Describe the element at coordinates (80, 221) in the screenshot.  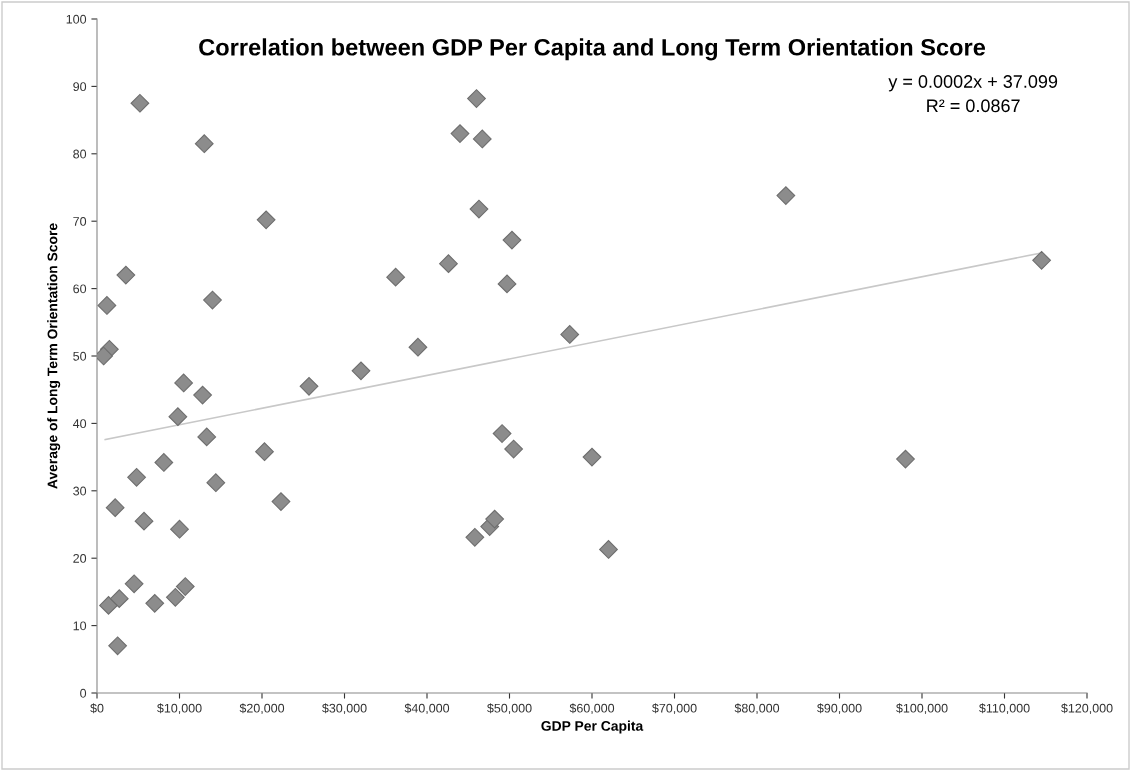
I see `y-tick-label: 70` at that location.